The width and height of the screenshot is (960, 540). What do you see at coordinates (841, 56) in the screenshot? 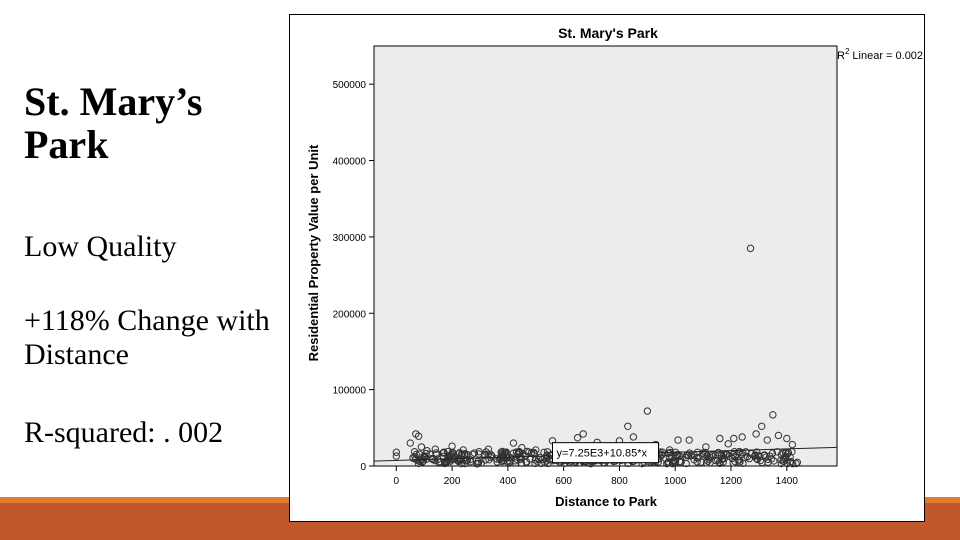
I see `legend-r: R` at bounding box center [841, 56].